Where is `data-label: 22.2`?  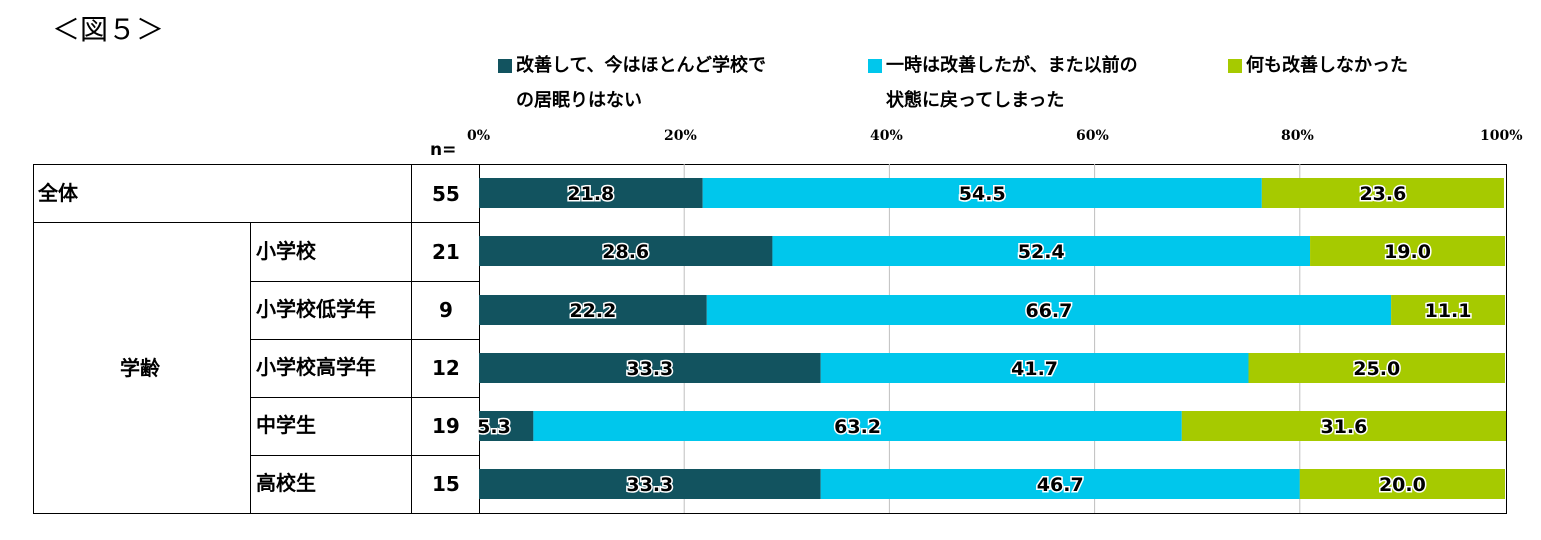 data-label: 22.2 is located at coordinates (592, 311).